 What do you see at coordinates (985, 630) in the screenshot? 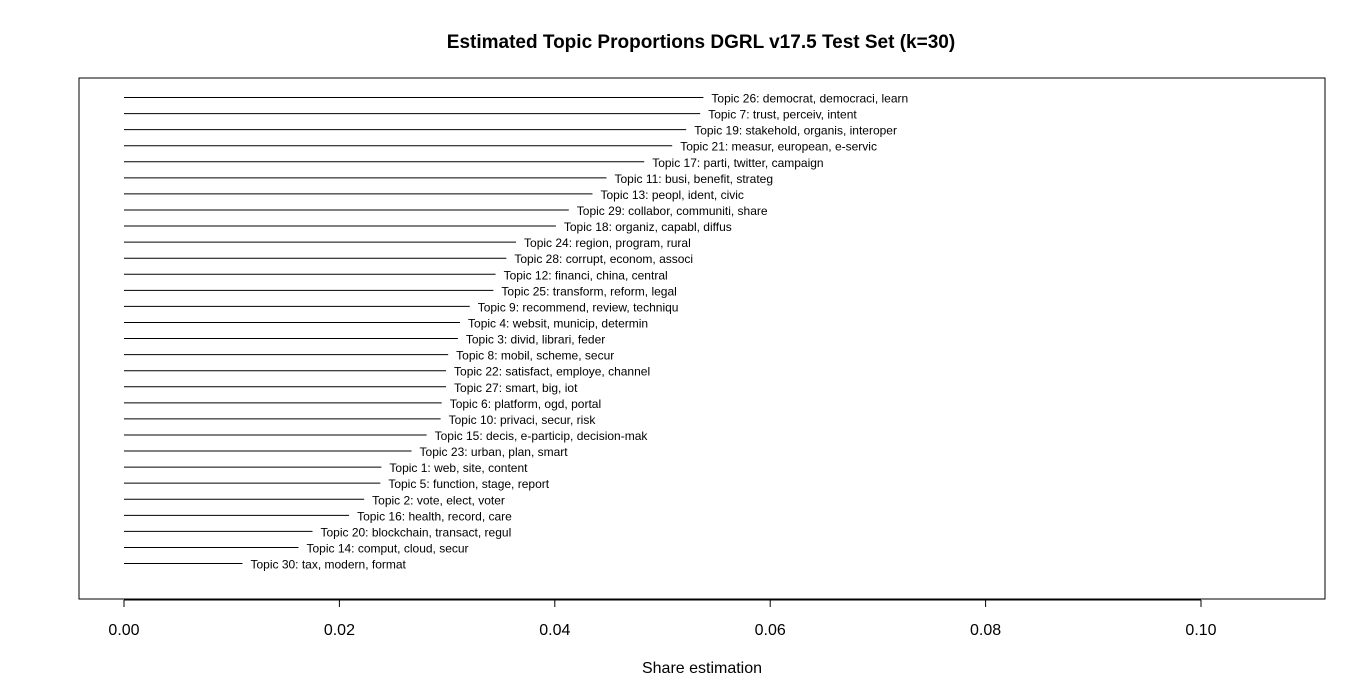
I see `x-tick-label: 0.08` at bounding box center [985, 630].